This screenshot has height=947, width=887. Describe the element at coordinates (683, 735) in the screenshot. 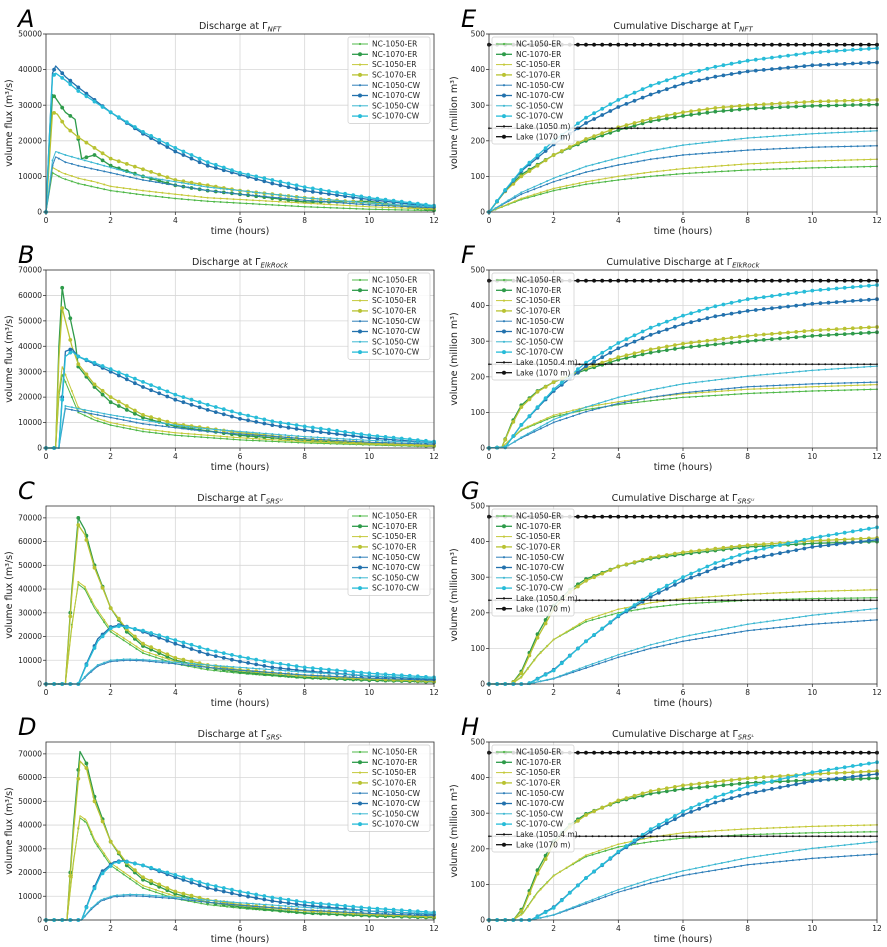

I see `chart-title: Cumulative Discharge at ΓSRSᴸ` at that location.